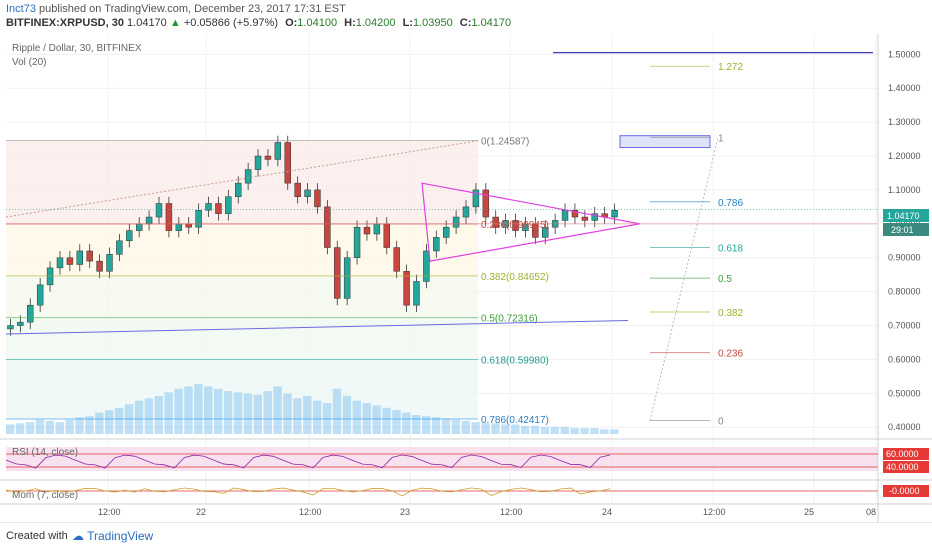 The width and height of the screenshot is (932, 551). I want to click on tradingview-logo: ☁ TradingView, so click(112, 536).